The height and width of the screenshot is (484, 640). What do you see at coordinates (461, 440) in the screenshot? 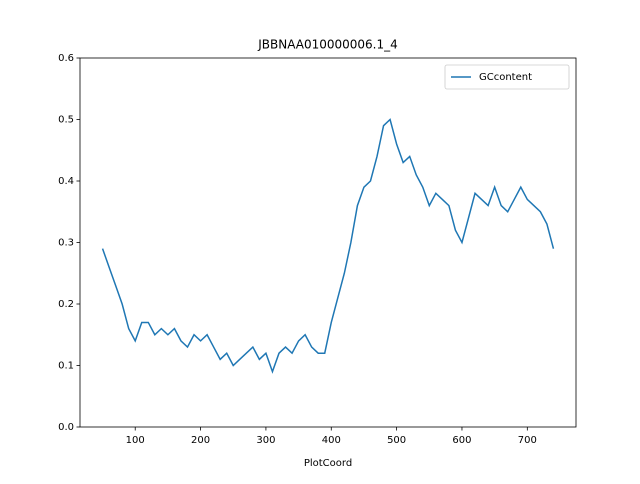
I see `x-tick-label: 600` at bounding box center [461, 440].